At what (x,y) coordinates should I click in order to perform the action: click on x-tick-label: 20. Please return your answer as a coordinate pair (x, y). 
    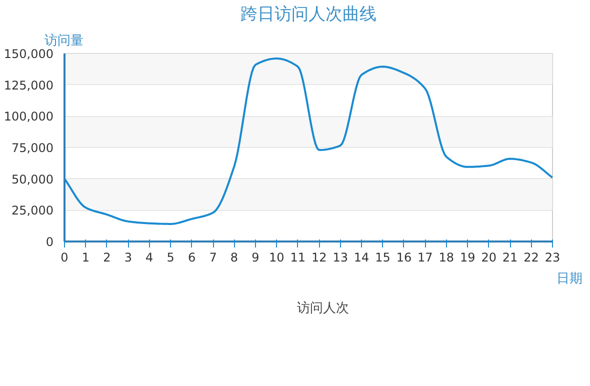
    Looking at the image, I should click on (488, 257).